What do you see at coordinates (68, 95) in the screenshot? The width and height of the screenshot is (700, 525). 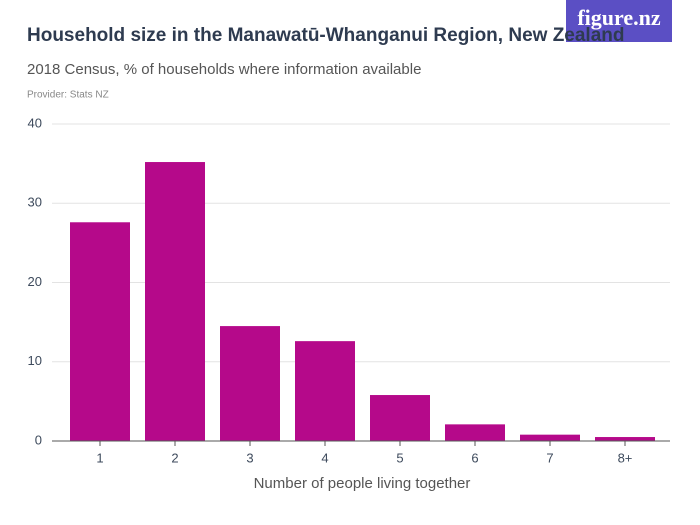 I see `source: Provider: Stats NZ` at bounding box center [68, 95].